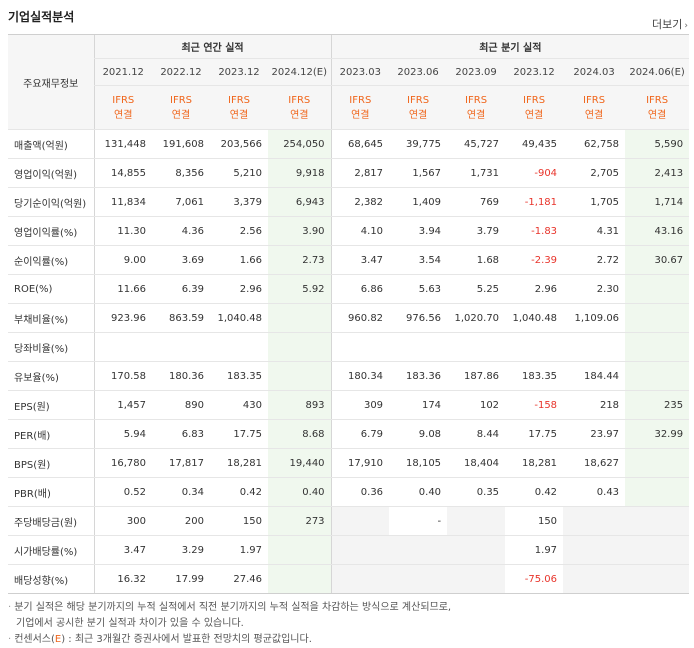 The width and height of the screenshot is (694, 648). I want to click on table-cell: 2.96, so click(239, 289).